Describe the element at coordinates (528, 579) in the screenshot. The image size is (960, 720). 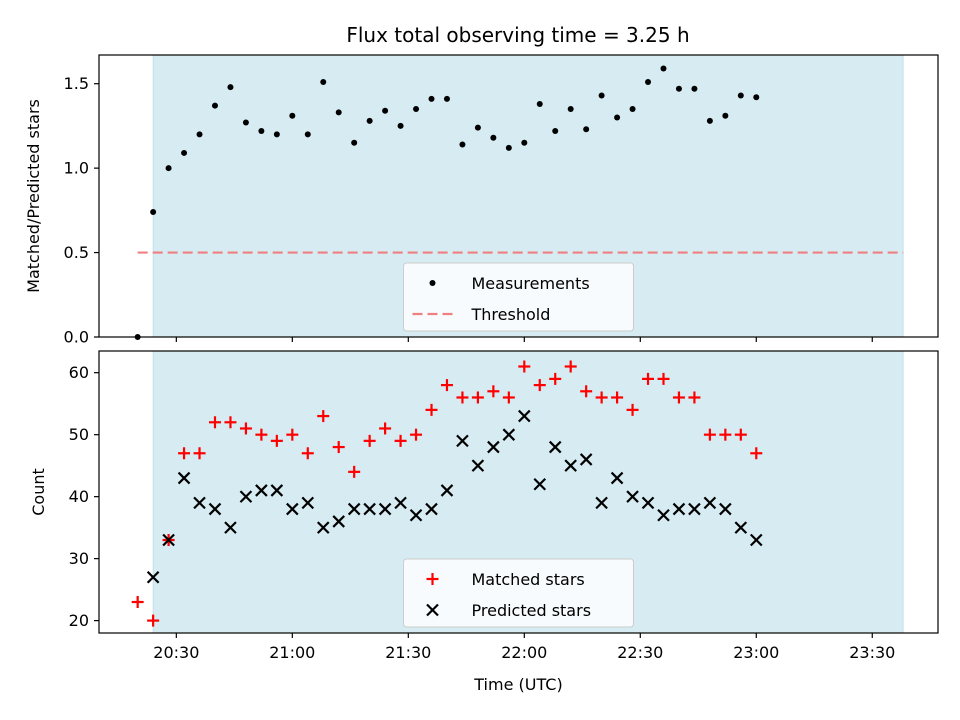
I see `legend-label: Matched stars` at that location.